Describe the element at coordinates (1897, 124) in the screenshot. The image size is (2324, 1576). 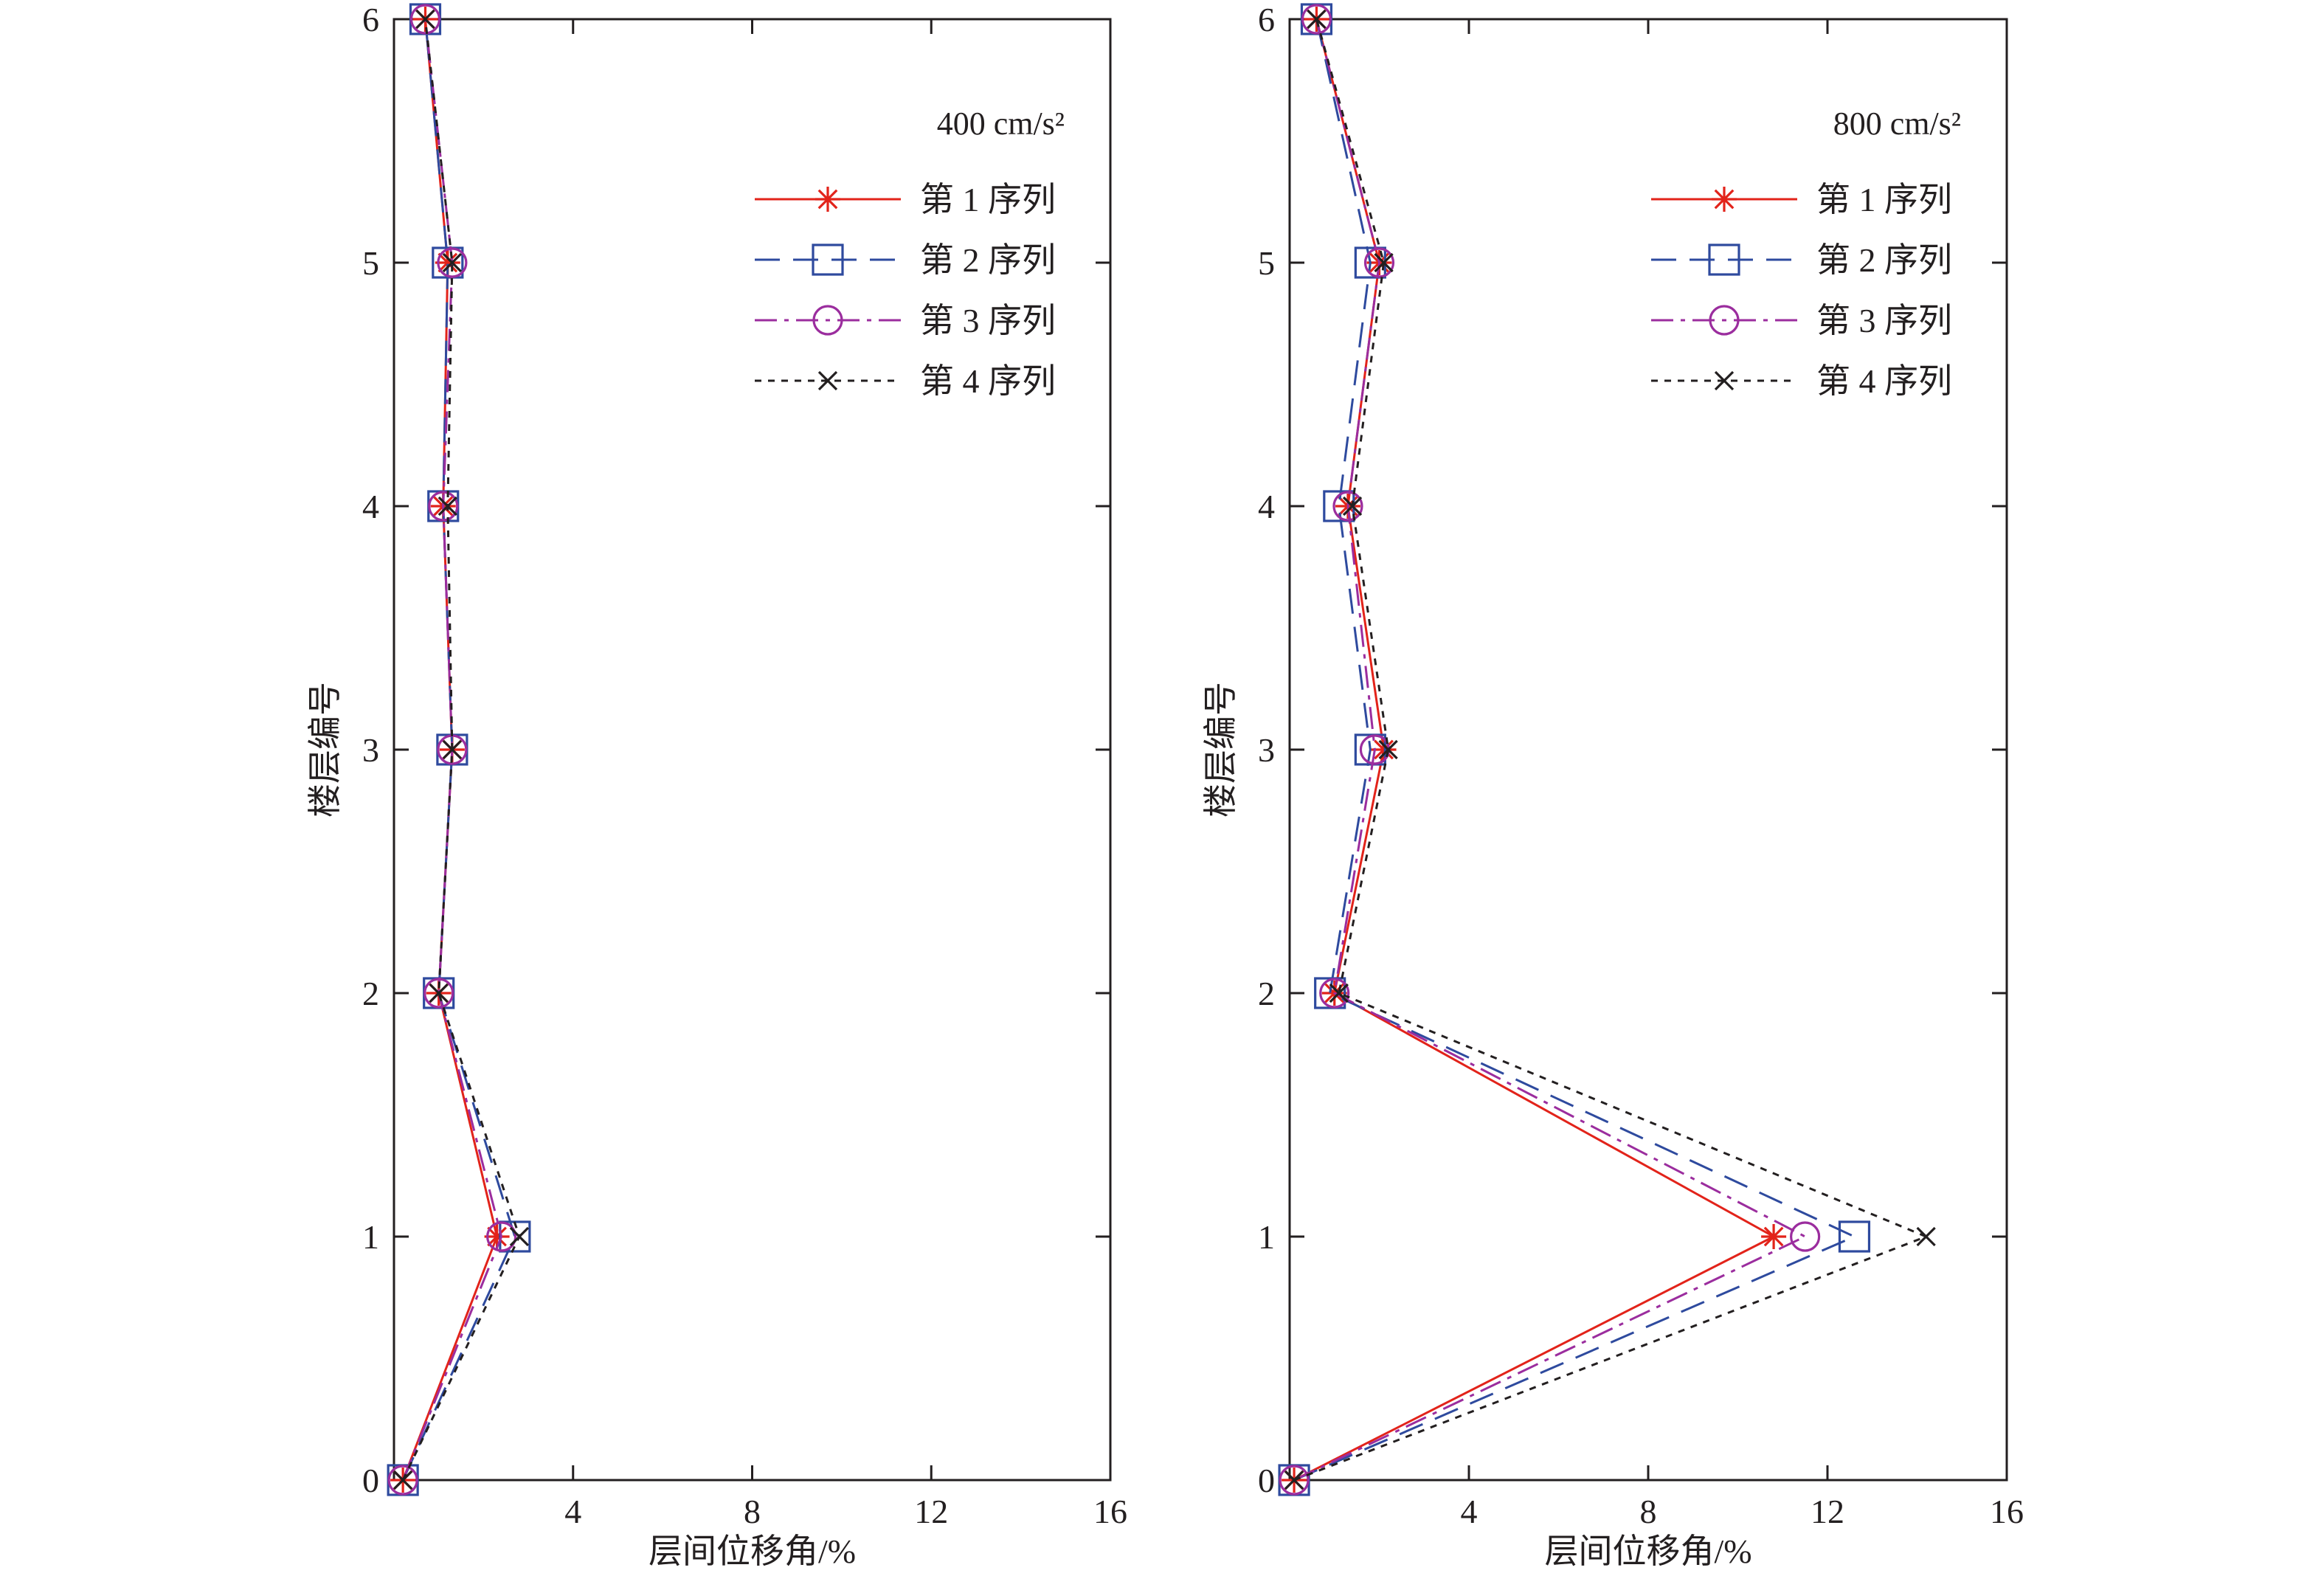
I see `acceleration-annotation: 800 cm/s²` at that location.